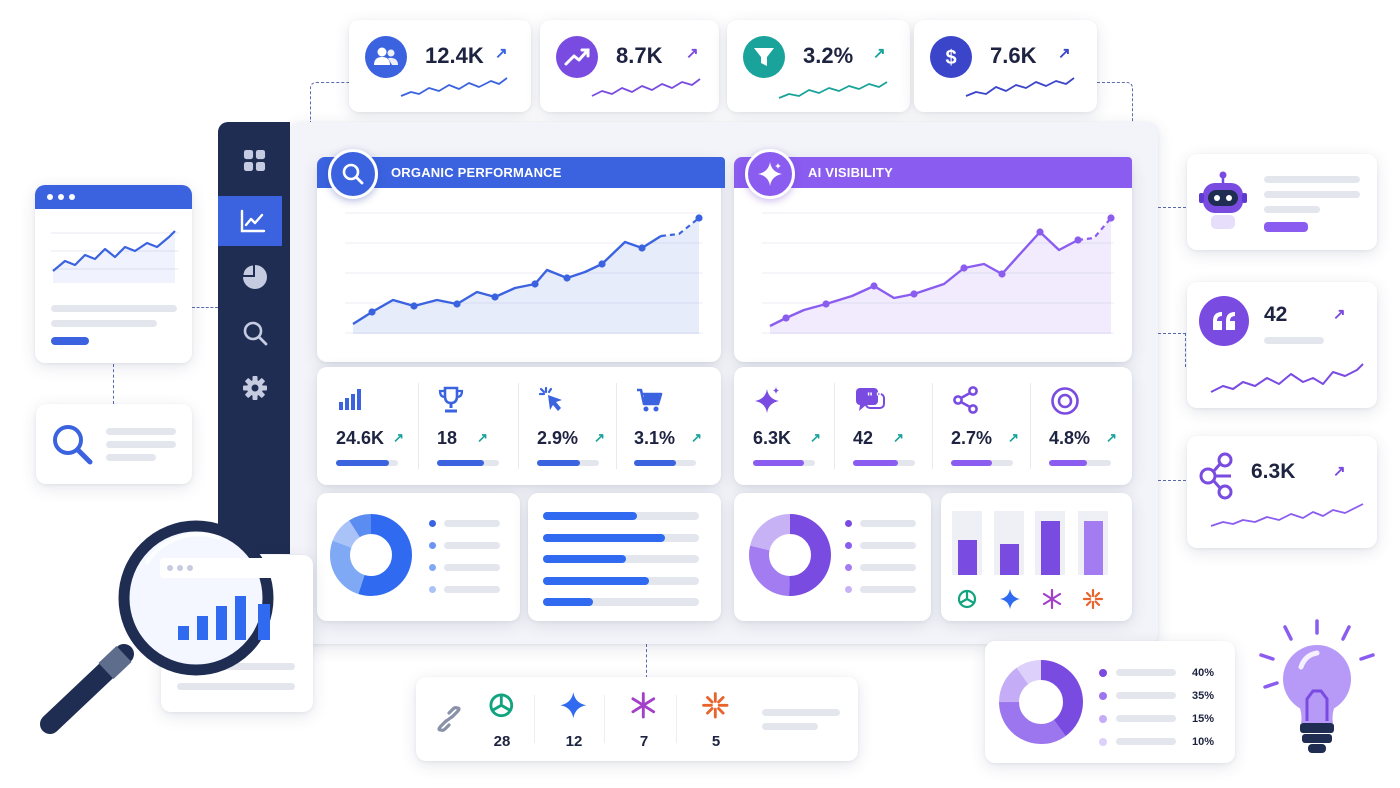 The width and height of the screenshot is (1400, 788). I want to click on metric-value: 24.6K, so click(360, 438).